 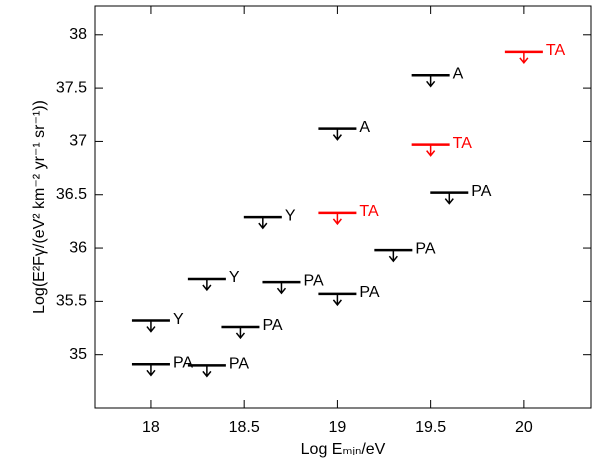 What do you see at coordinates (71, 194) in the screenshot?
I see `y-tick-label: 36.5` at bounding box center [71, 194].